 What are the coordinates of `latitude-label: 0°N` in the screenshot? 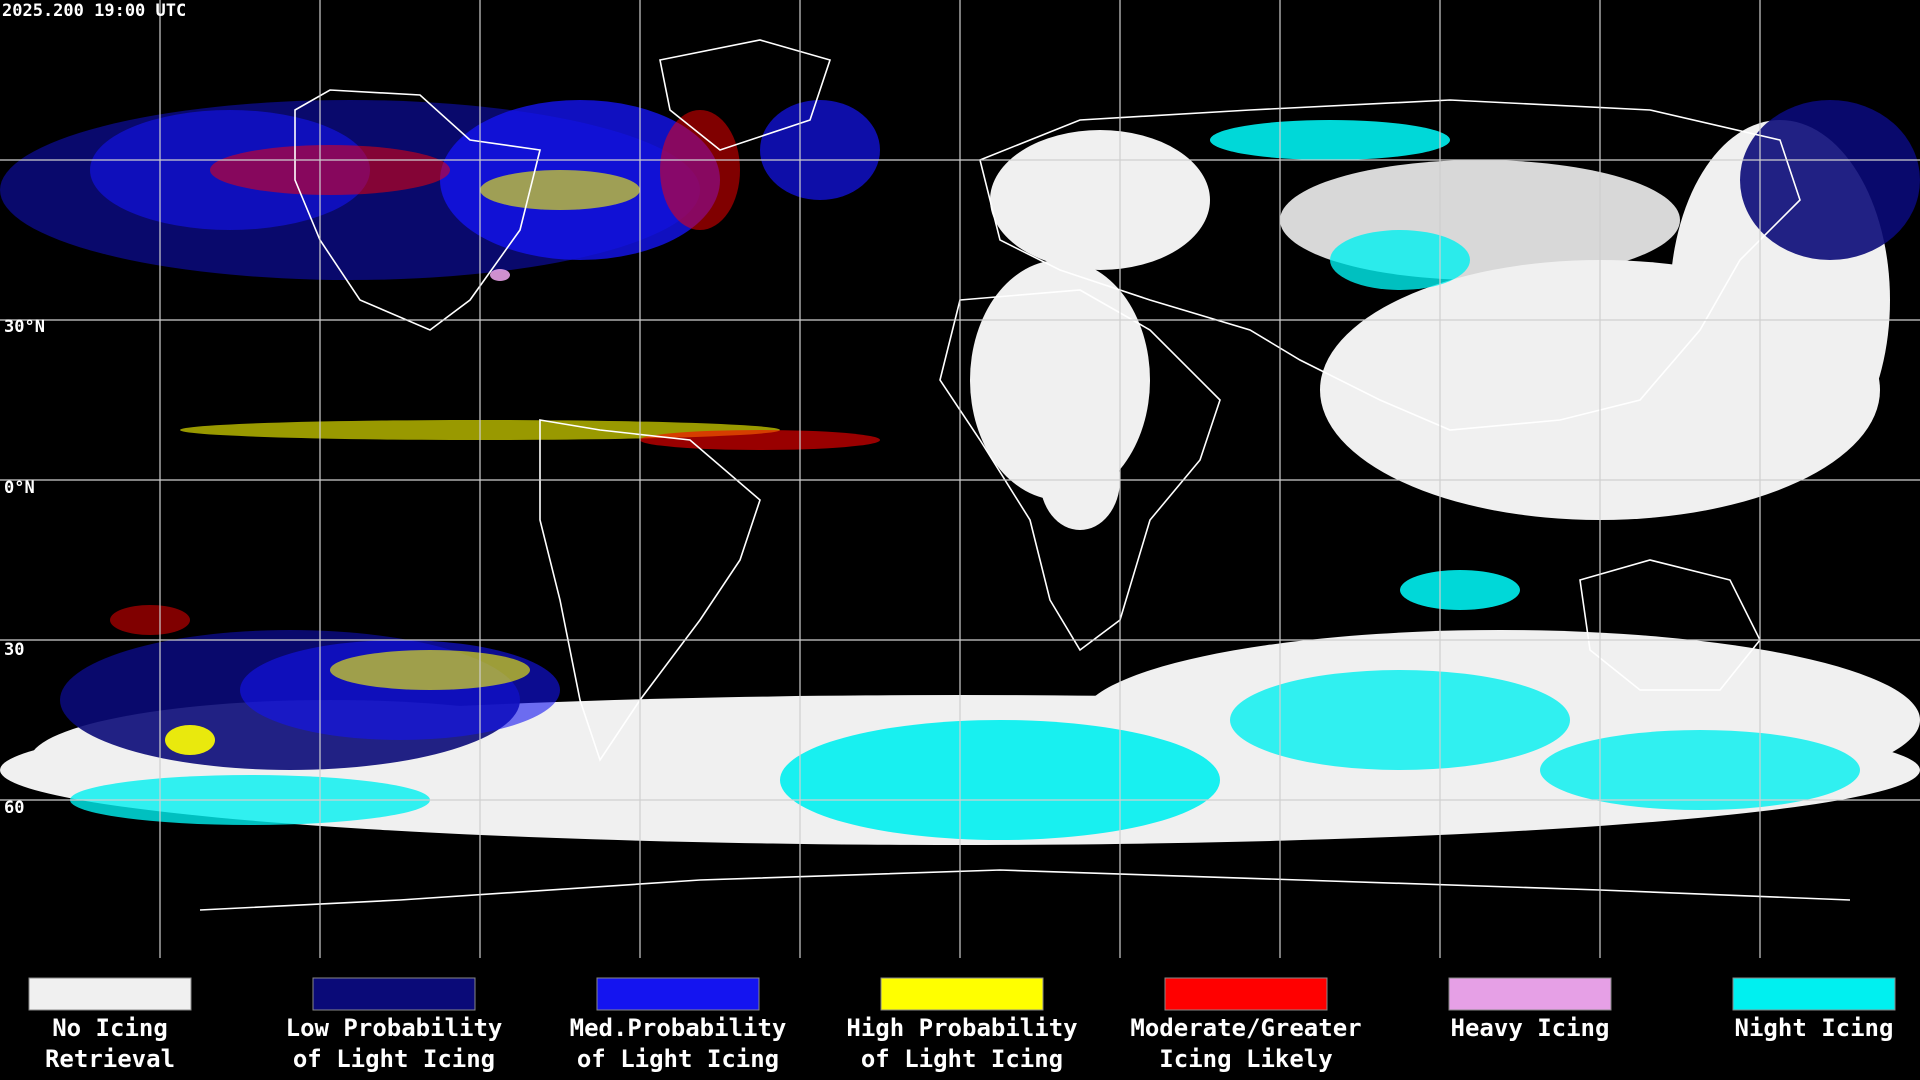 It's located at (19, 488).